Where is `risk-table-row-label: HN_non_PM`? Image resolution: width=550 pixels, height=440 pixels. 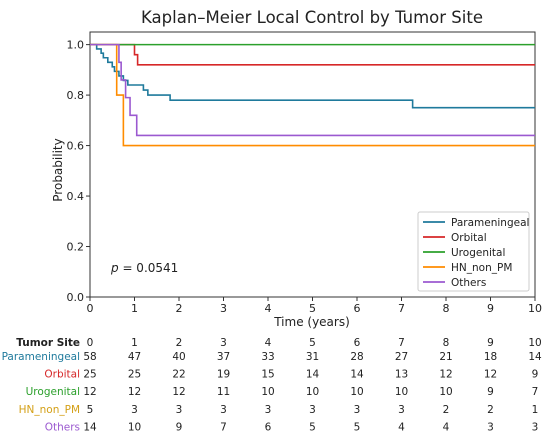 risk-table-row-label: HN_non_PM is located at coordinates (49, 410).